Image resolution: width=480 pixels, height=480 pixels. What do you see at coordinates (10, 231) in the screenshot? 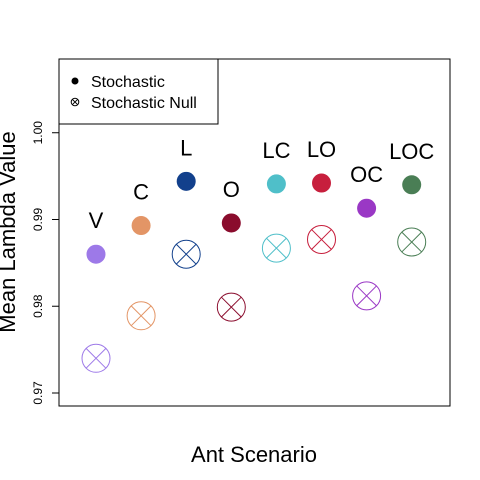
I see `y-axis-title: Mean Lambda Value` at bounding box center [10, 231].